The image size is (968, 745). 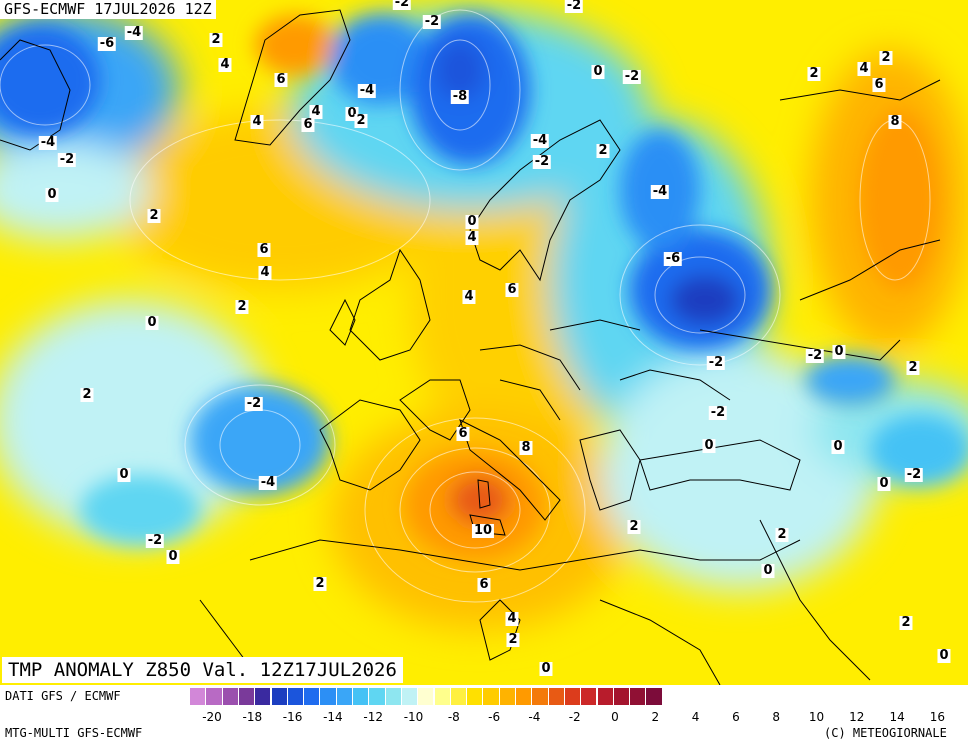 What do you see at coordinates (897, 717) in the screenshot?
I see `legend-tick: 14` at bounding box center [897, 717].